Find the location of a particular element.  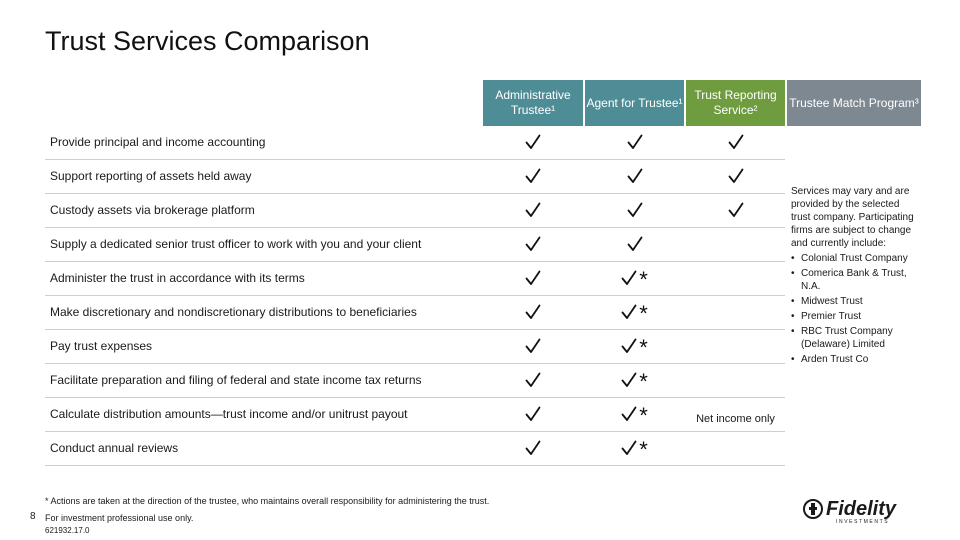

table-row: Custody assets via brokerage platform is located at coordinates (415, 210).